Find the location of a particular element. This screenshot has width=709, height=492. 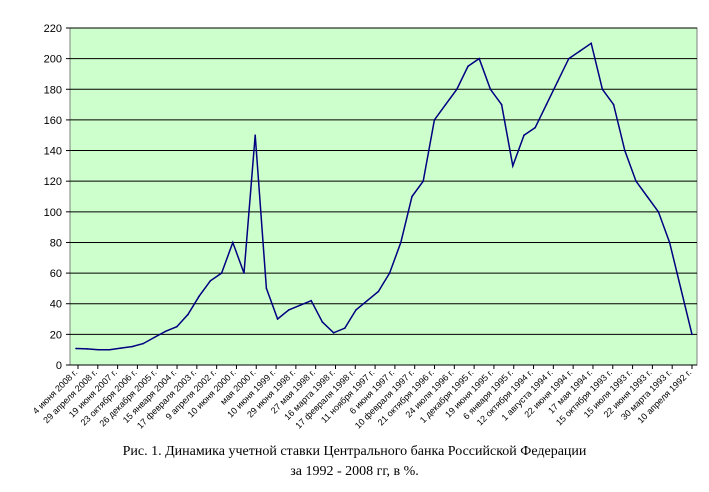

y-tick-label: 140 is located at coordinates (53, 152).